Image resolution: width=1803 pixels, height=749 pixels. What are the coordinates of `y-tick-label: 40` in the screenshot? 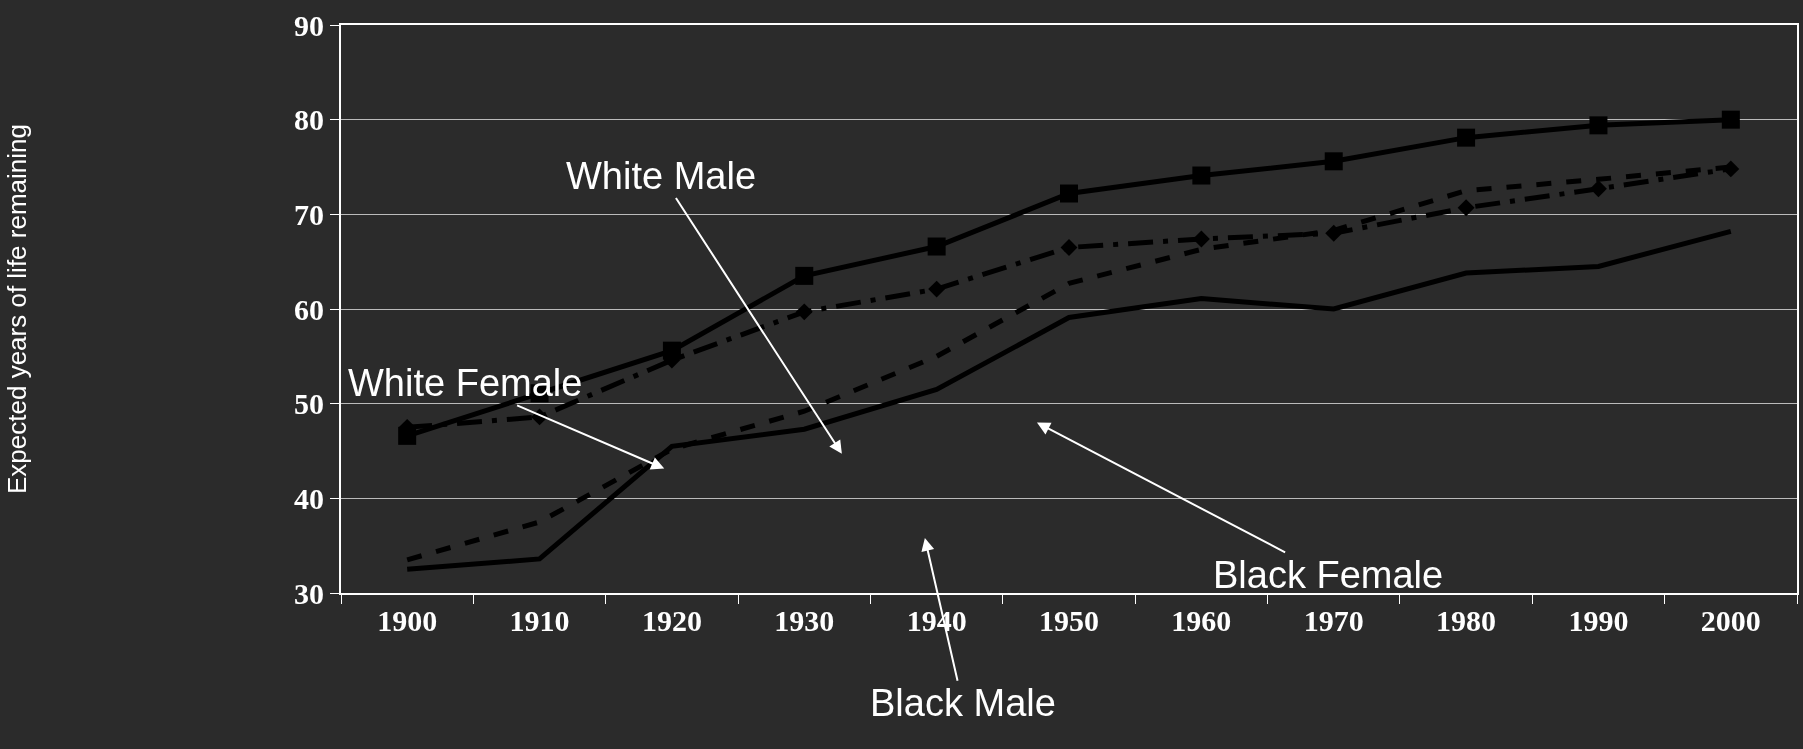 It's located at (309, 498).